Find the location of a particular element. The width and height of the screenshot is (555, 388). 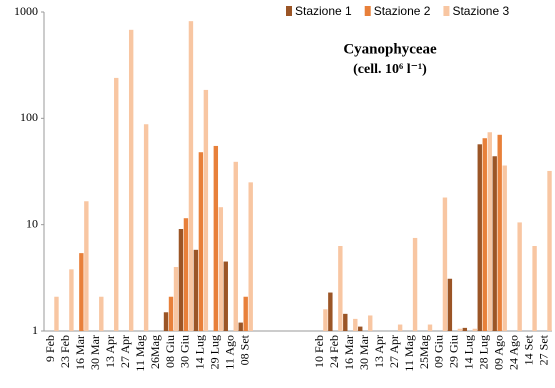

y-tick-label: 10 is located at coordinates (32, 223).